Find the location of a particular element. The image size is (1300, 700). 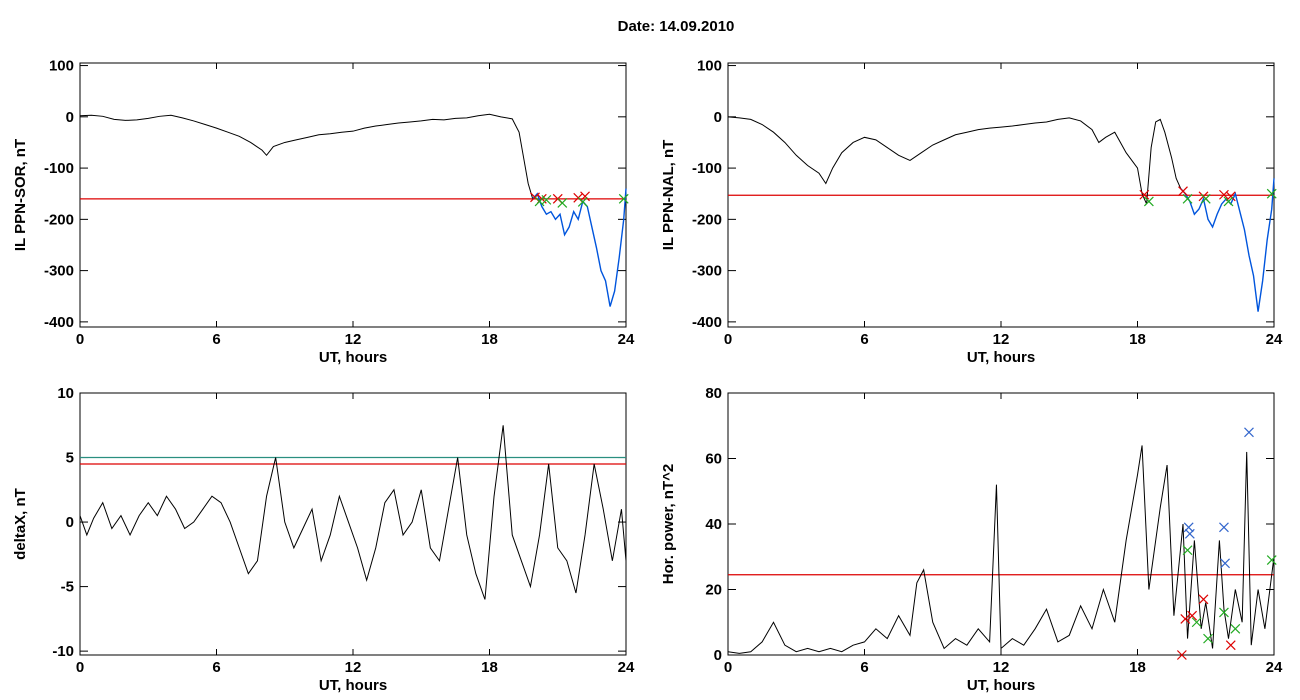

y-axis-label: deltaX, nT is located at coordinates (20, 524).